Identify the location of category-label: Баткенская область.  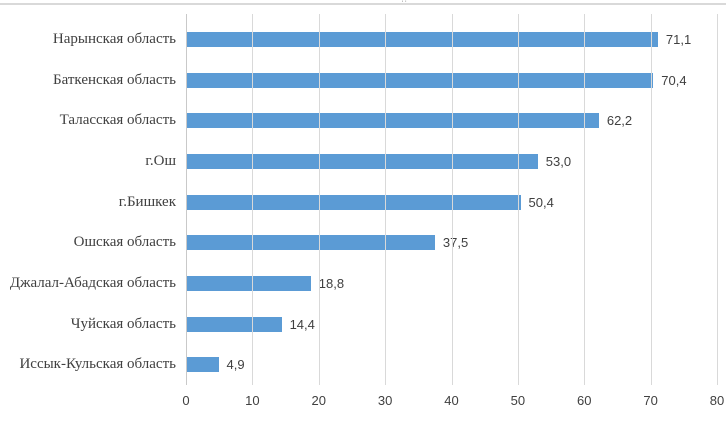
(114, 79).